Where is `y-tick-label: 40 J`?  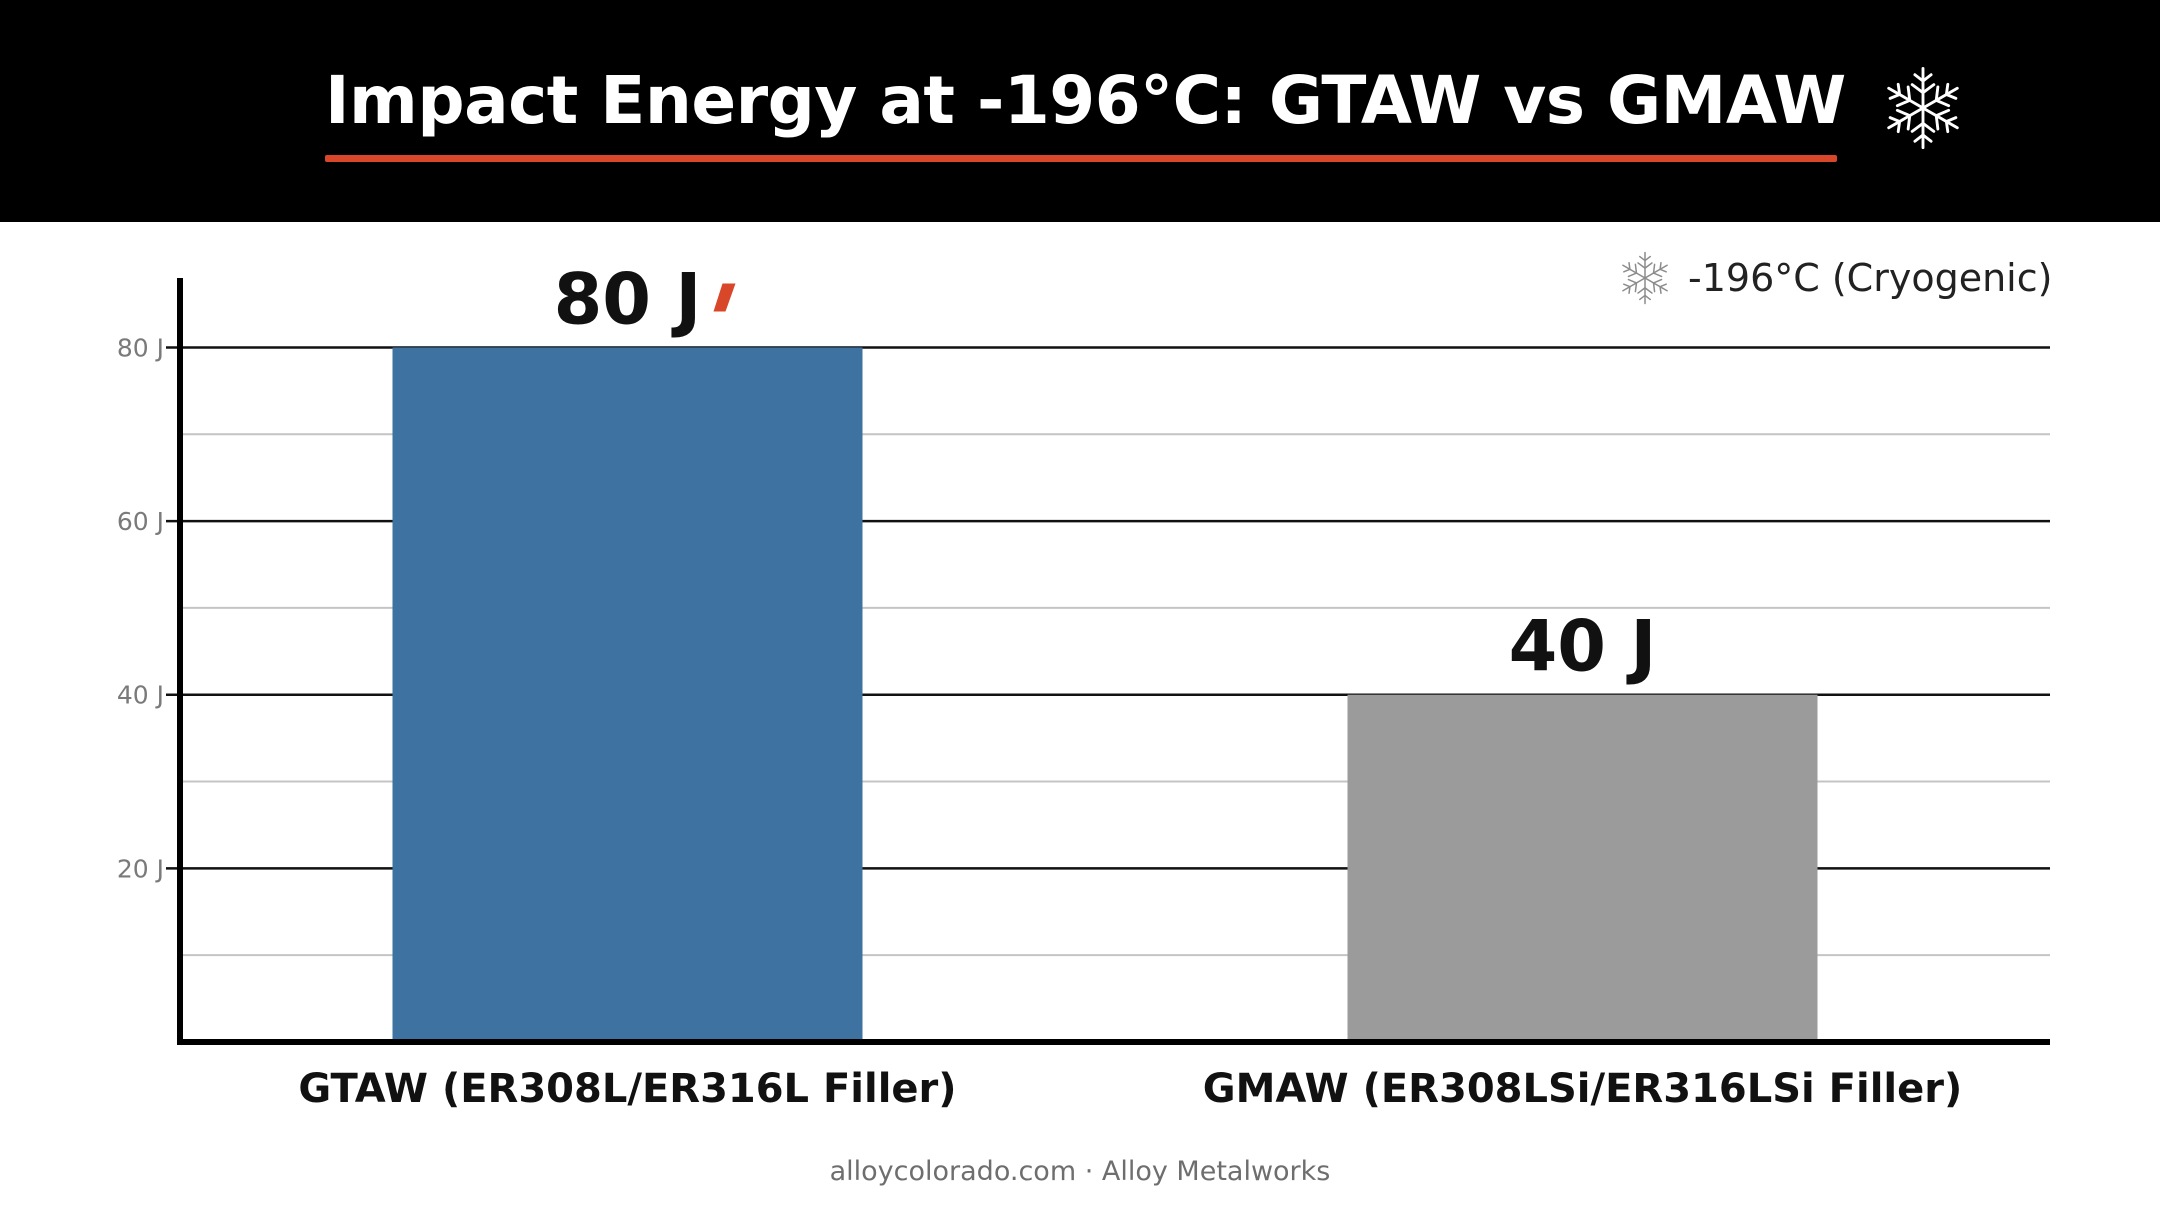
y-tick-label: 40 J is located at coordinates (140, 695).